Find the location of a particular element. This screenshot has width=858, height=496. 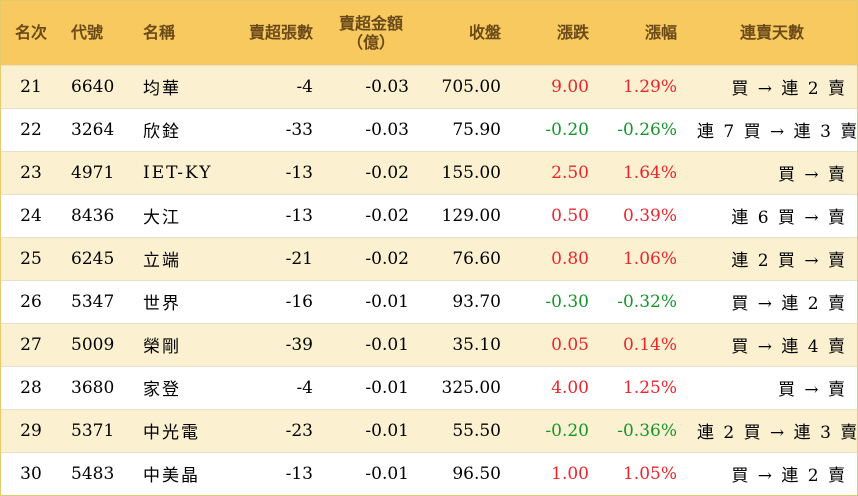

header-net-sell-amount: 賣超金額 （億） is located at coordinates (371, 33).